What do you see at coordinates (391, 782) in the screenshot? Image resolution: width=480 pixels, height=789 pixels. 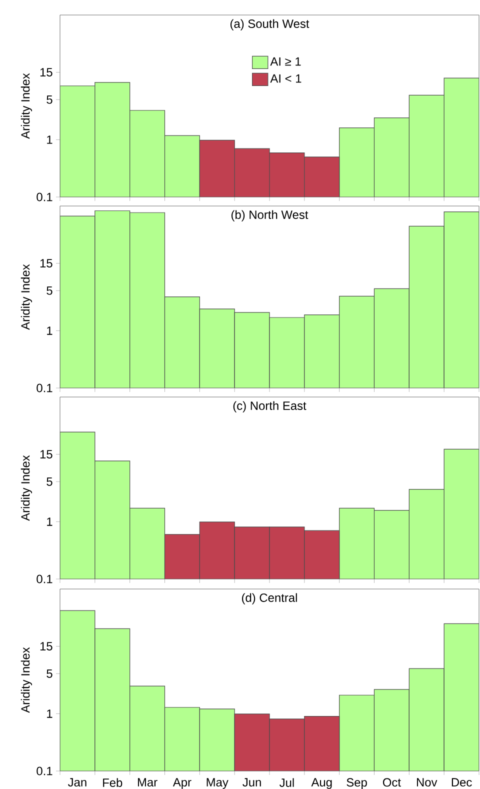 I see `x-tick-label: Oct` at bounding box center [391, 782].